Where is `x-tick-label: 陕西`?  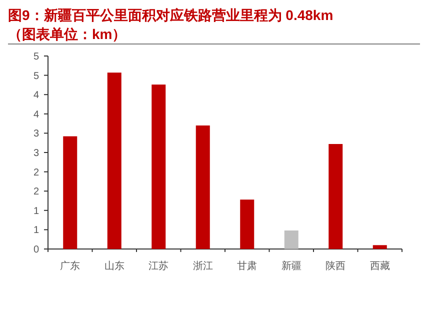 x-tick-label: 陕西 is located at coordinates (336, 266).